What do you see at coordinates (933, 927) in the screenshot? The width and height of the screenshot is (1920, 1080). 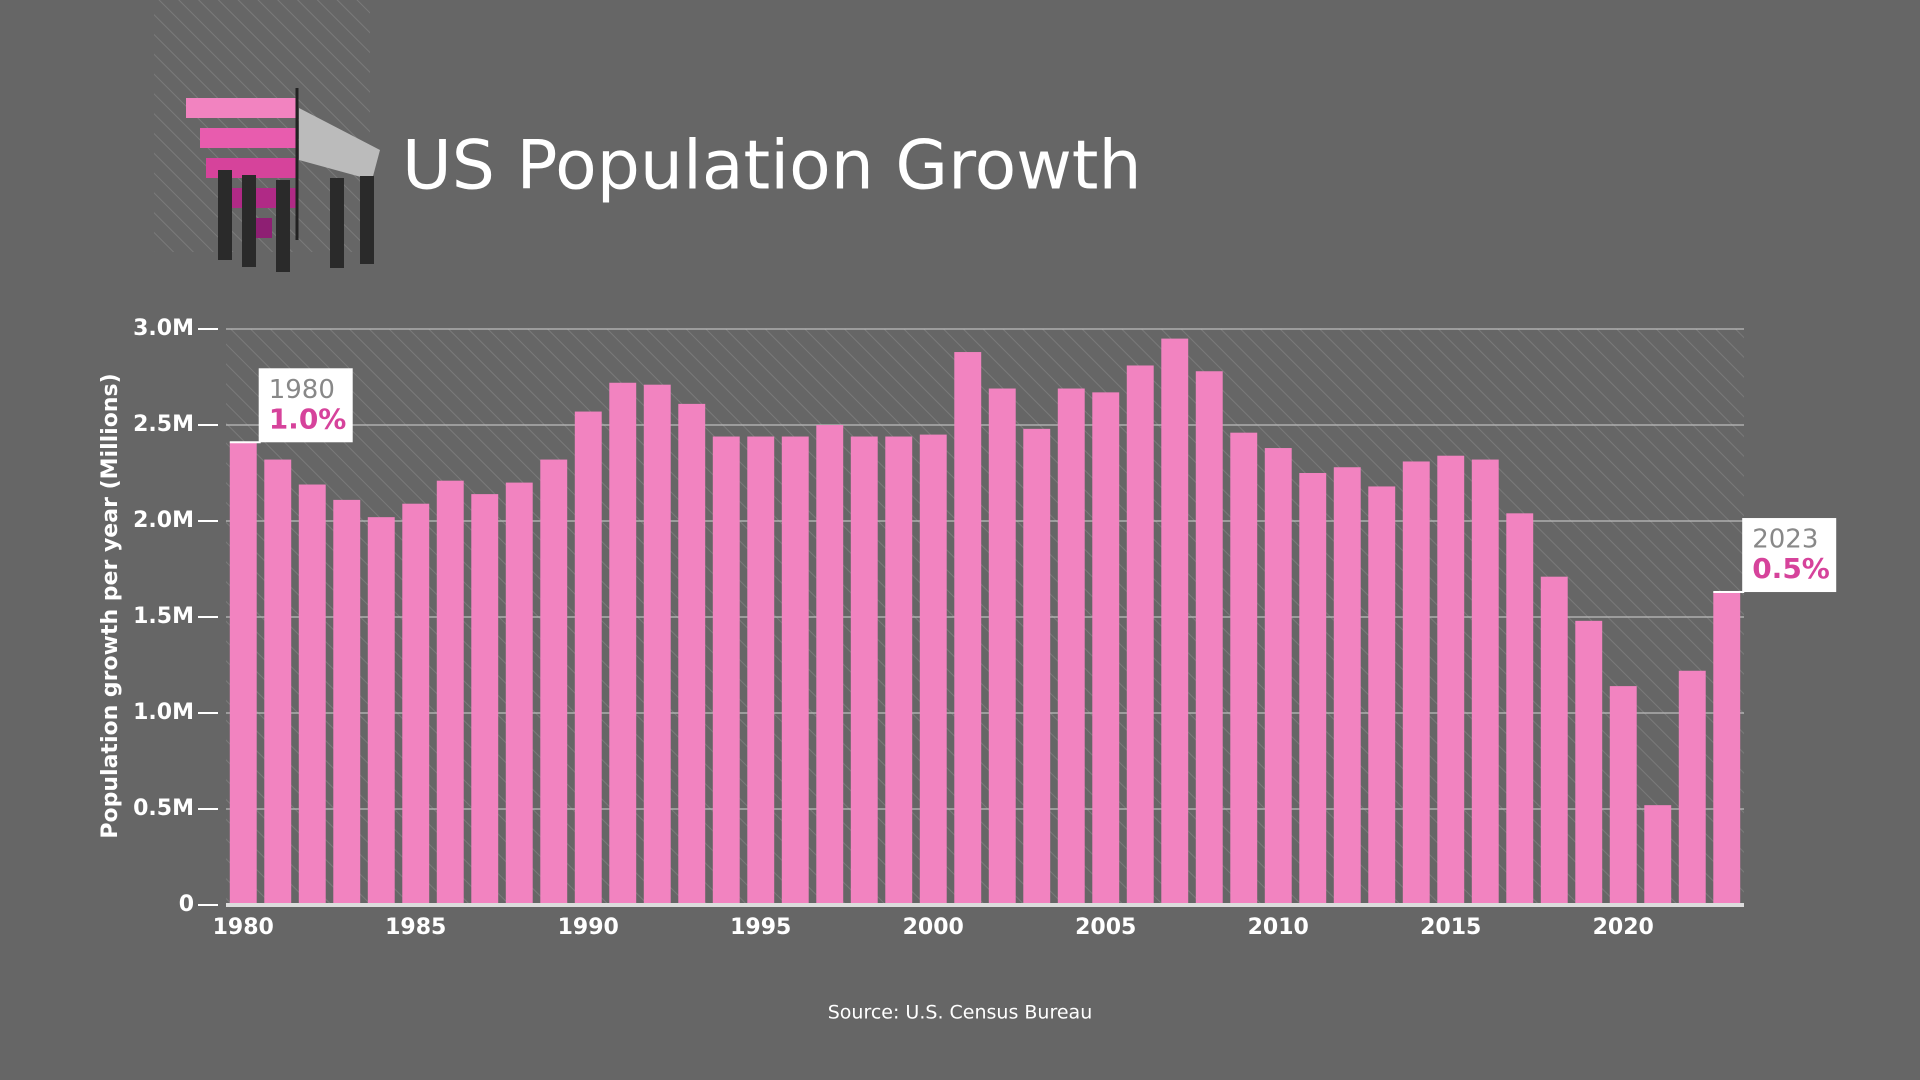 I see `x-tick-label: 2000` at bounding box center [933, 927].